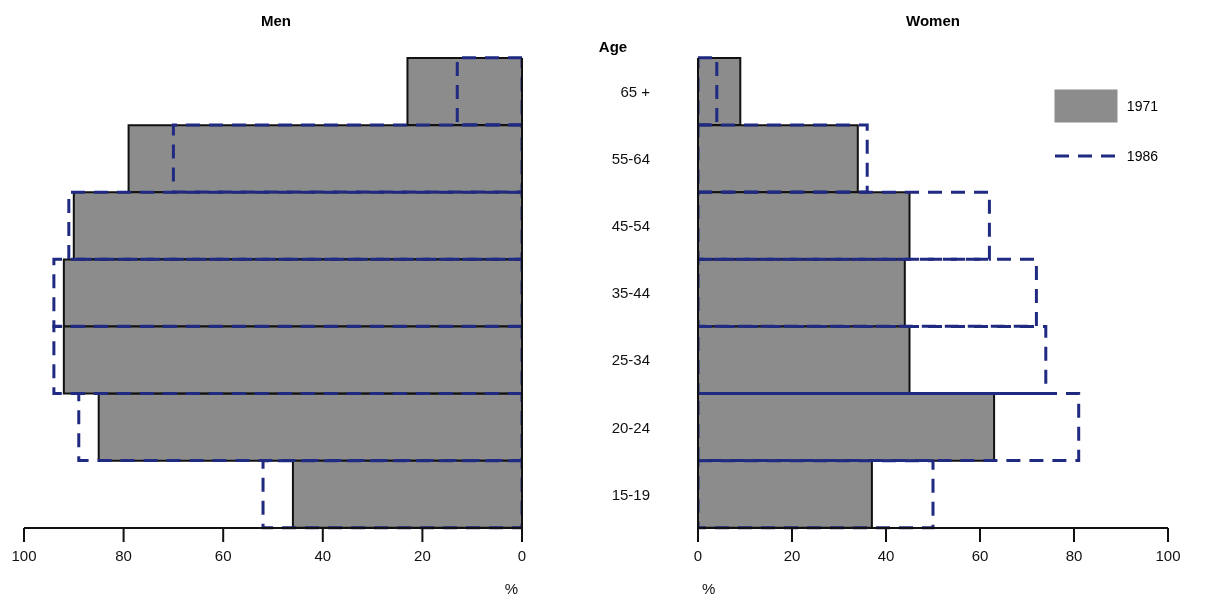 The width and height of the screenshot is (1209, 611). What do you see at coordinates (933, 20) in the screenshot?
I see `chart-title: Women` at bounding box center [933, 20].